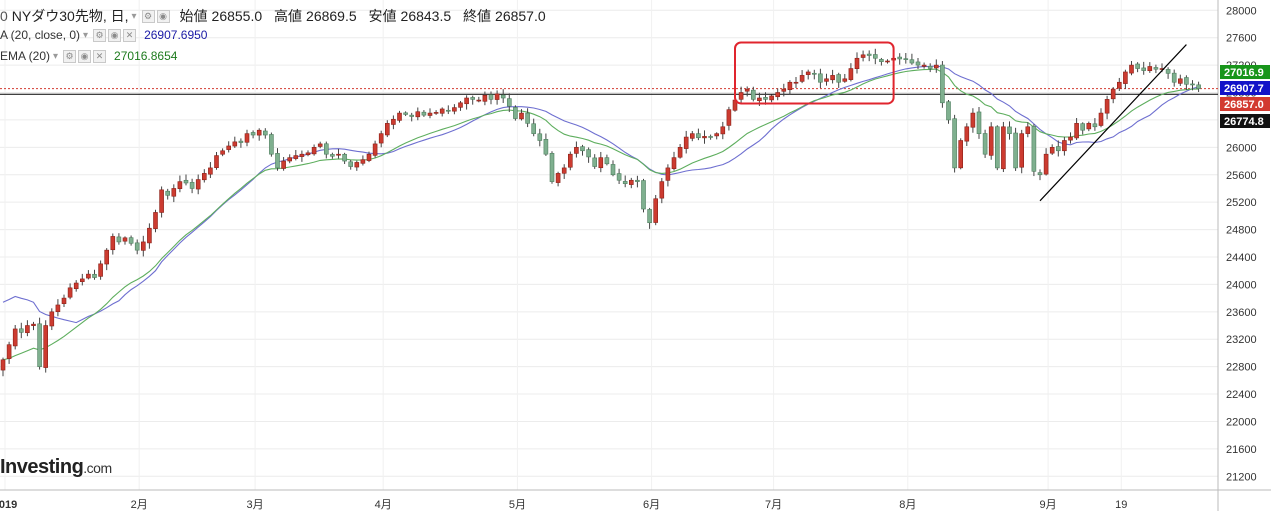 This screenshot has height=511, width=1271. Describe the element at coordinates (1241, 368) in the screenshot. I see `y-tick-label: 22800` at that location.